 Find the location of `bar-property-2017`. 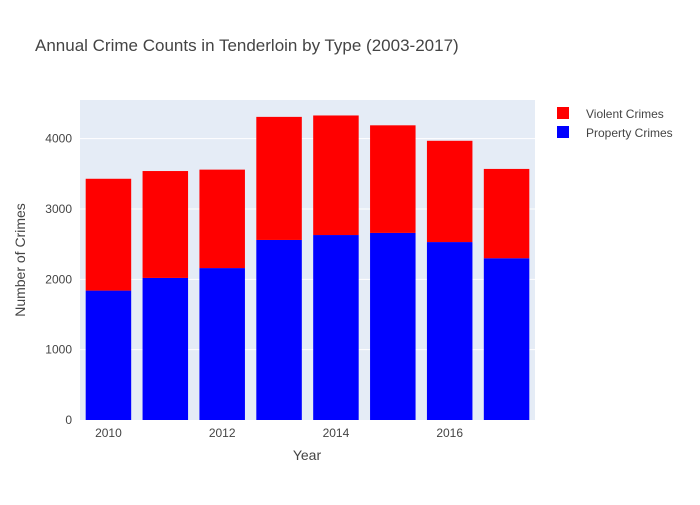

bar-property-2017 is located at coordinates (506, 339).